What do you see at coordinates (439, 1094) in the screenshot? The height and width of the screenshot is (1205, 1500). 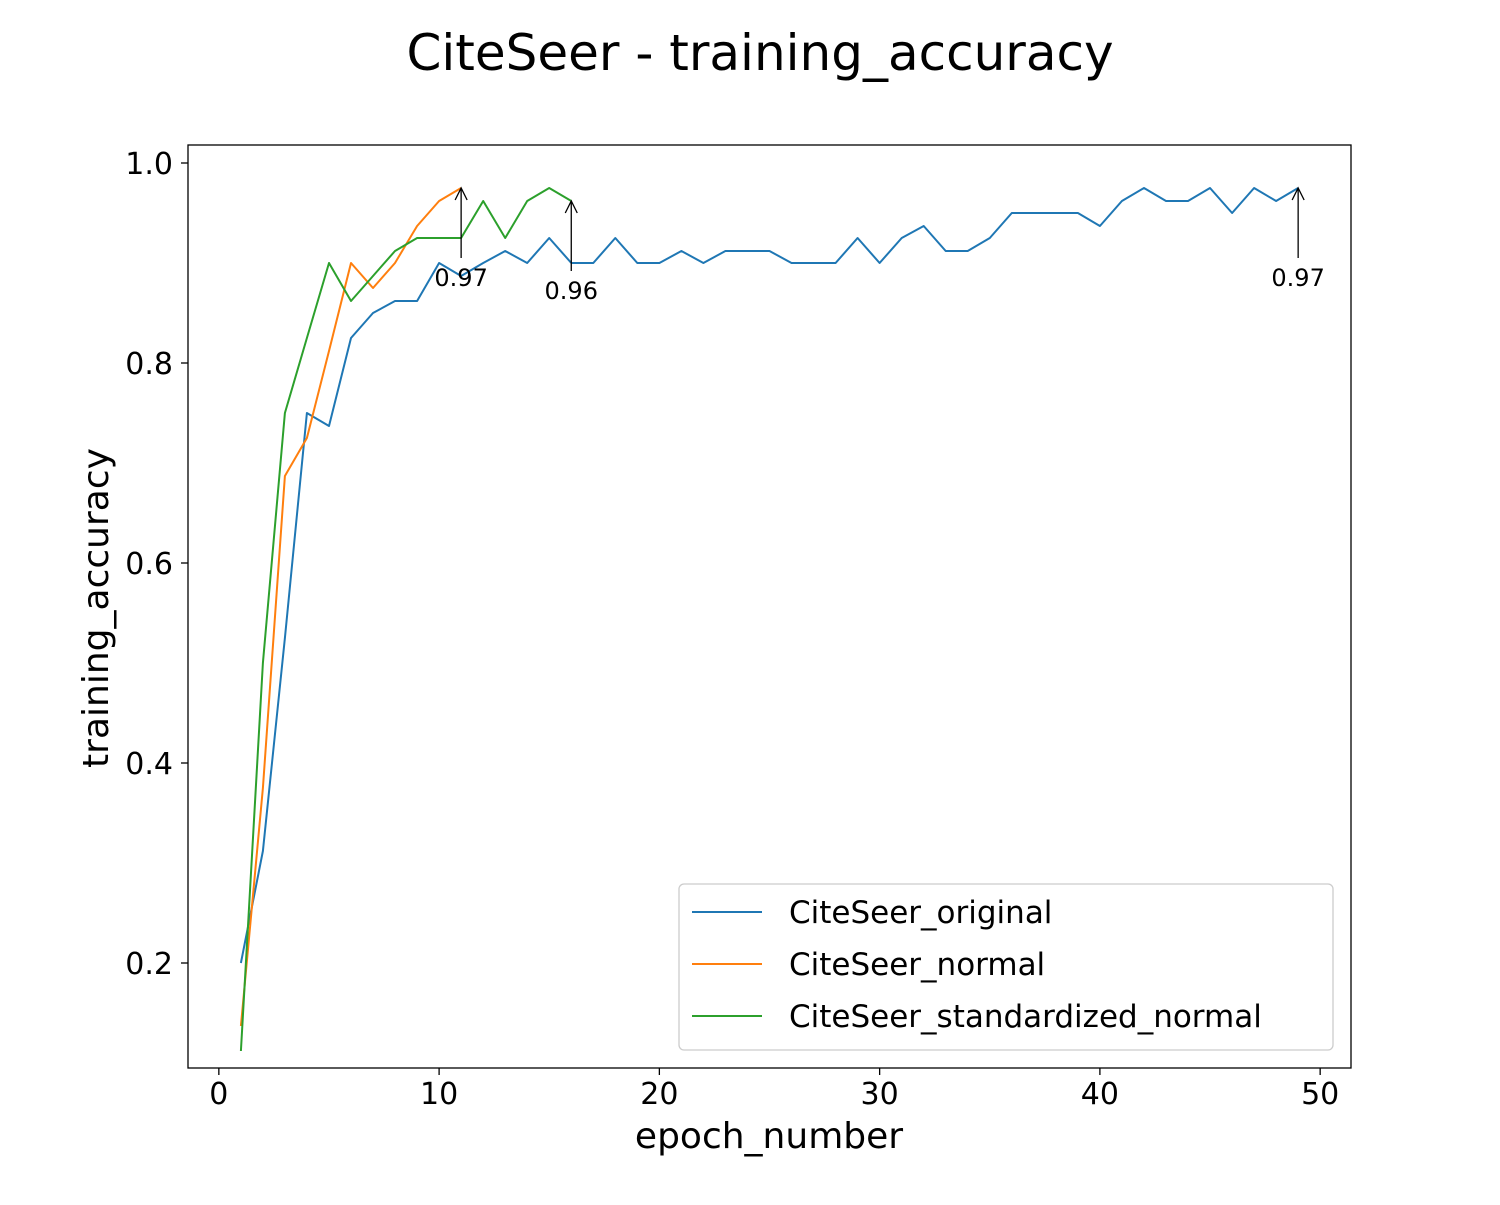 I see `x-tick-label: 10` at bounding box center [439, 1094].